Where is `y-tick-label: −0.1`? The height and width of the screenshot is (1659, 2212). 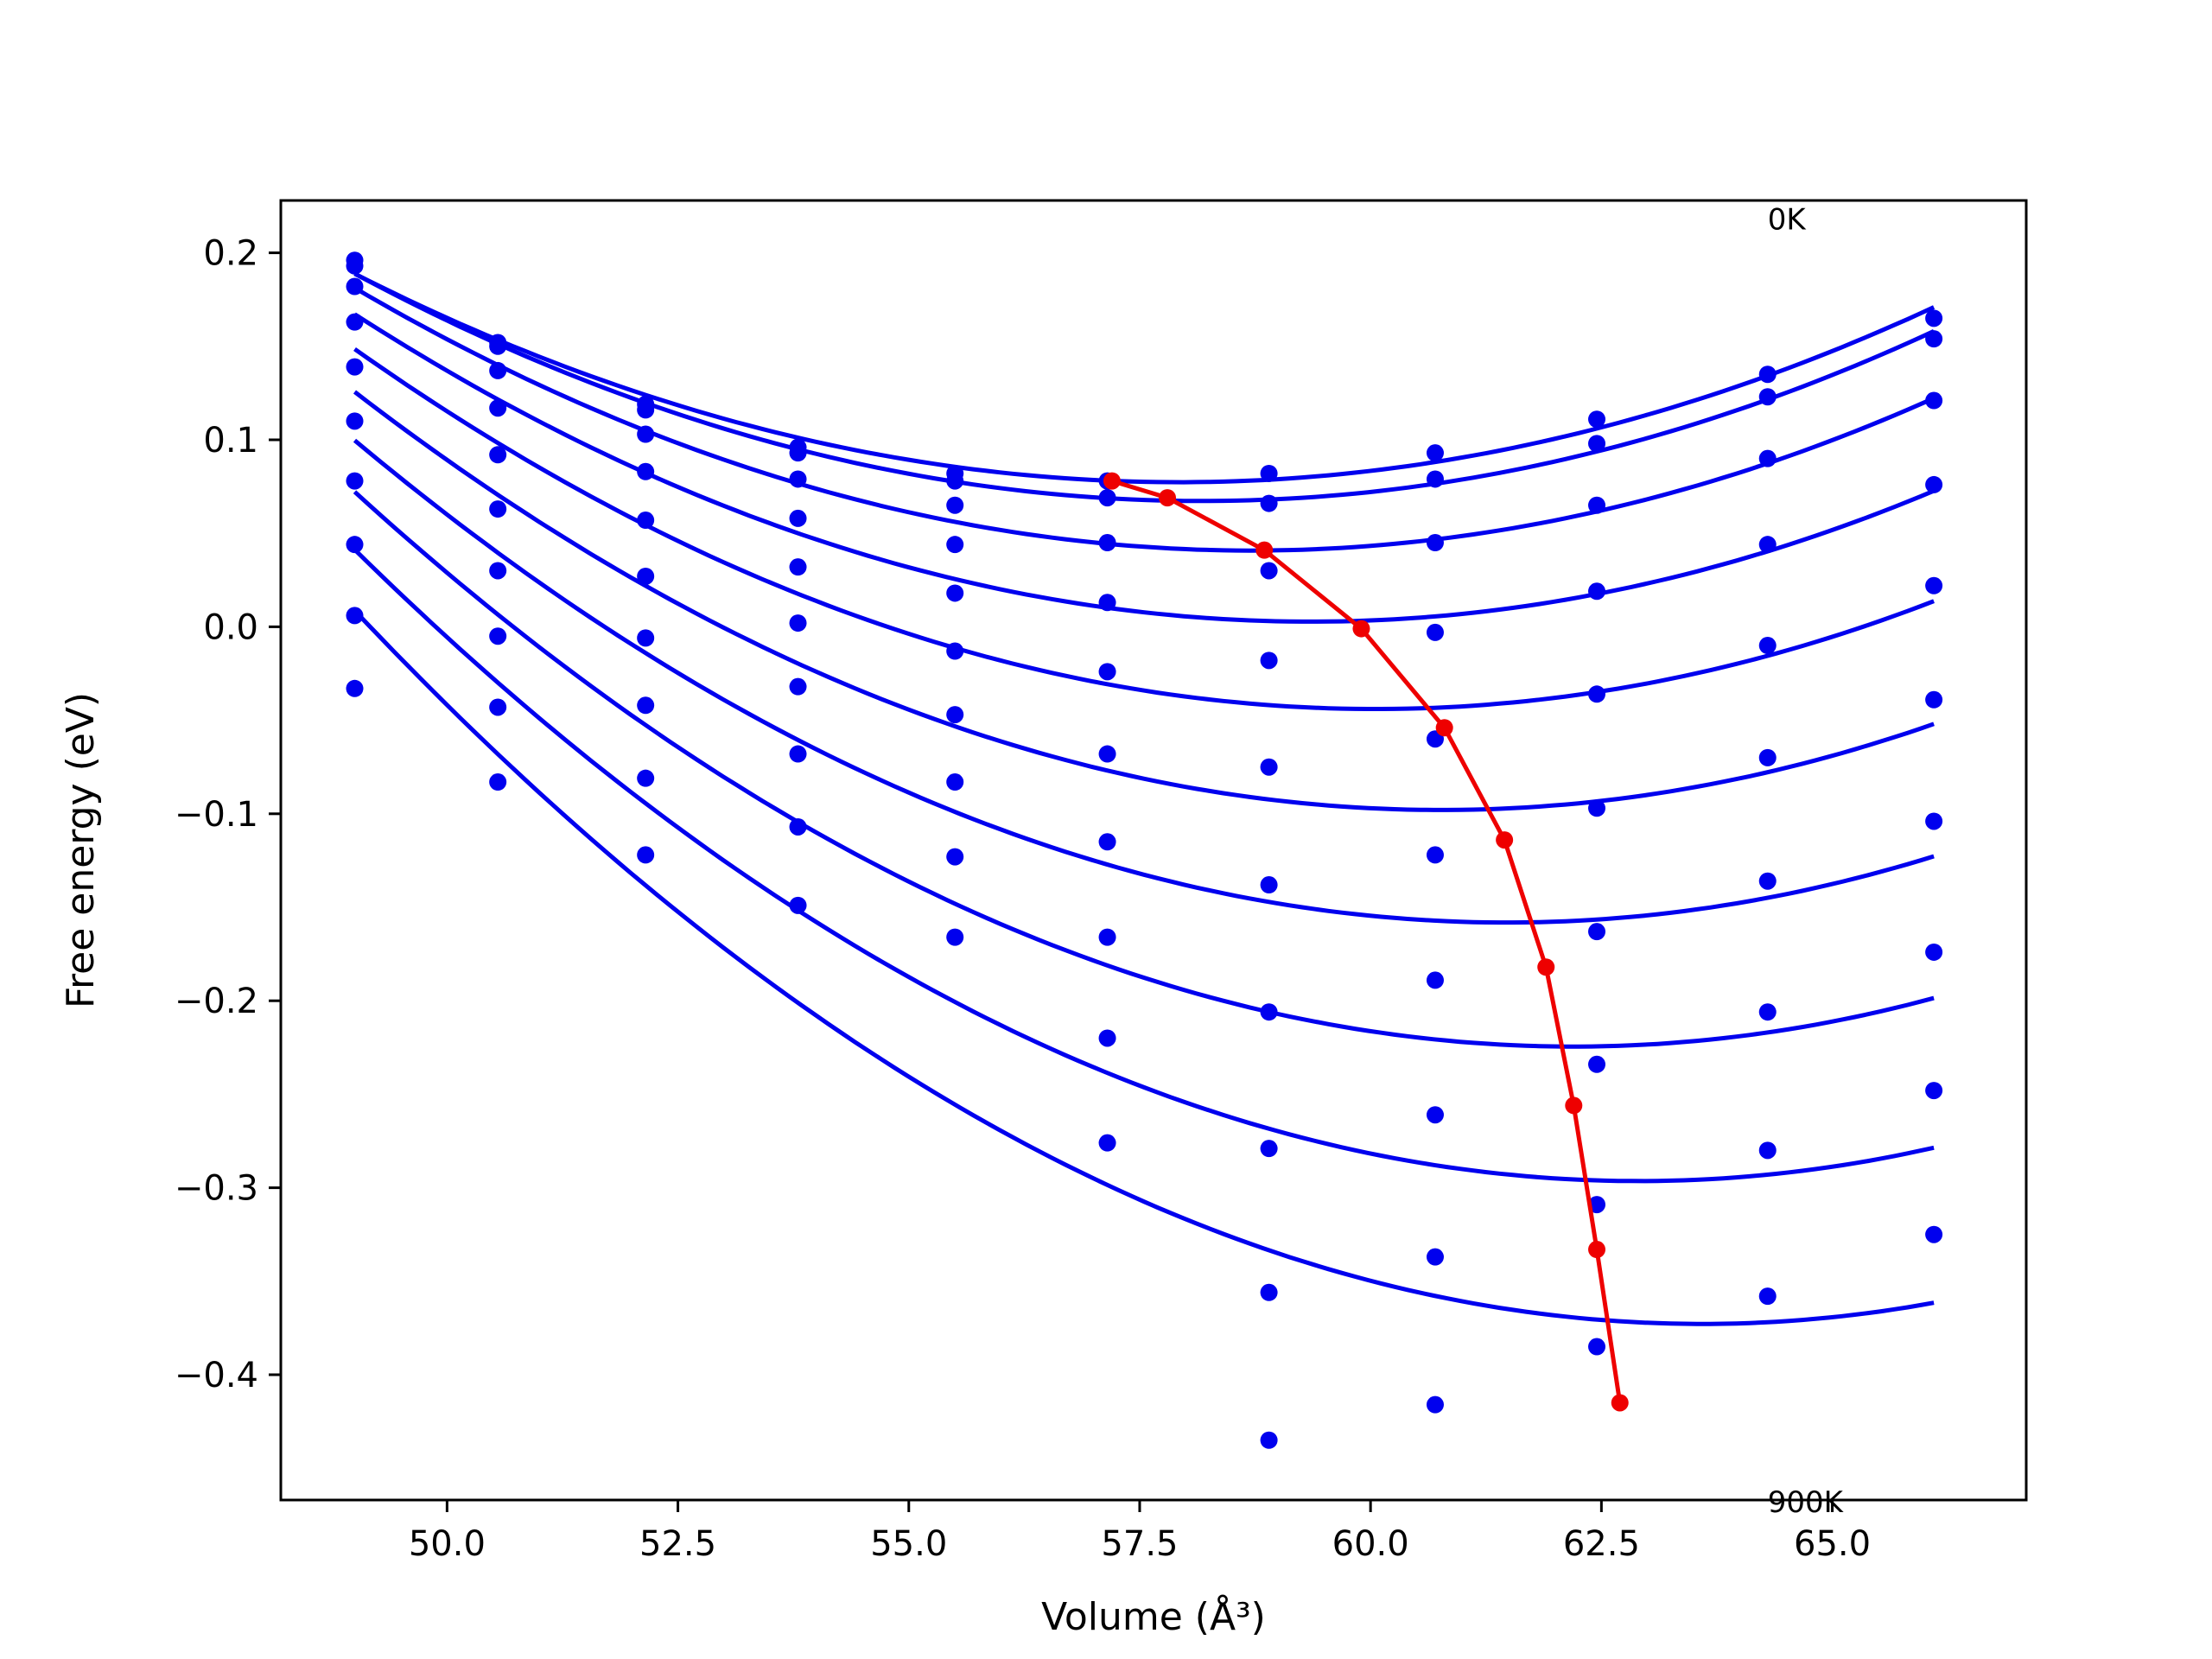 y-tick-label: −0.1 is located at coordinates (216, 815).